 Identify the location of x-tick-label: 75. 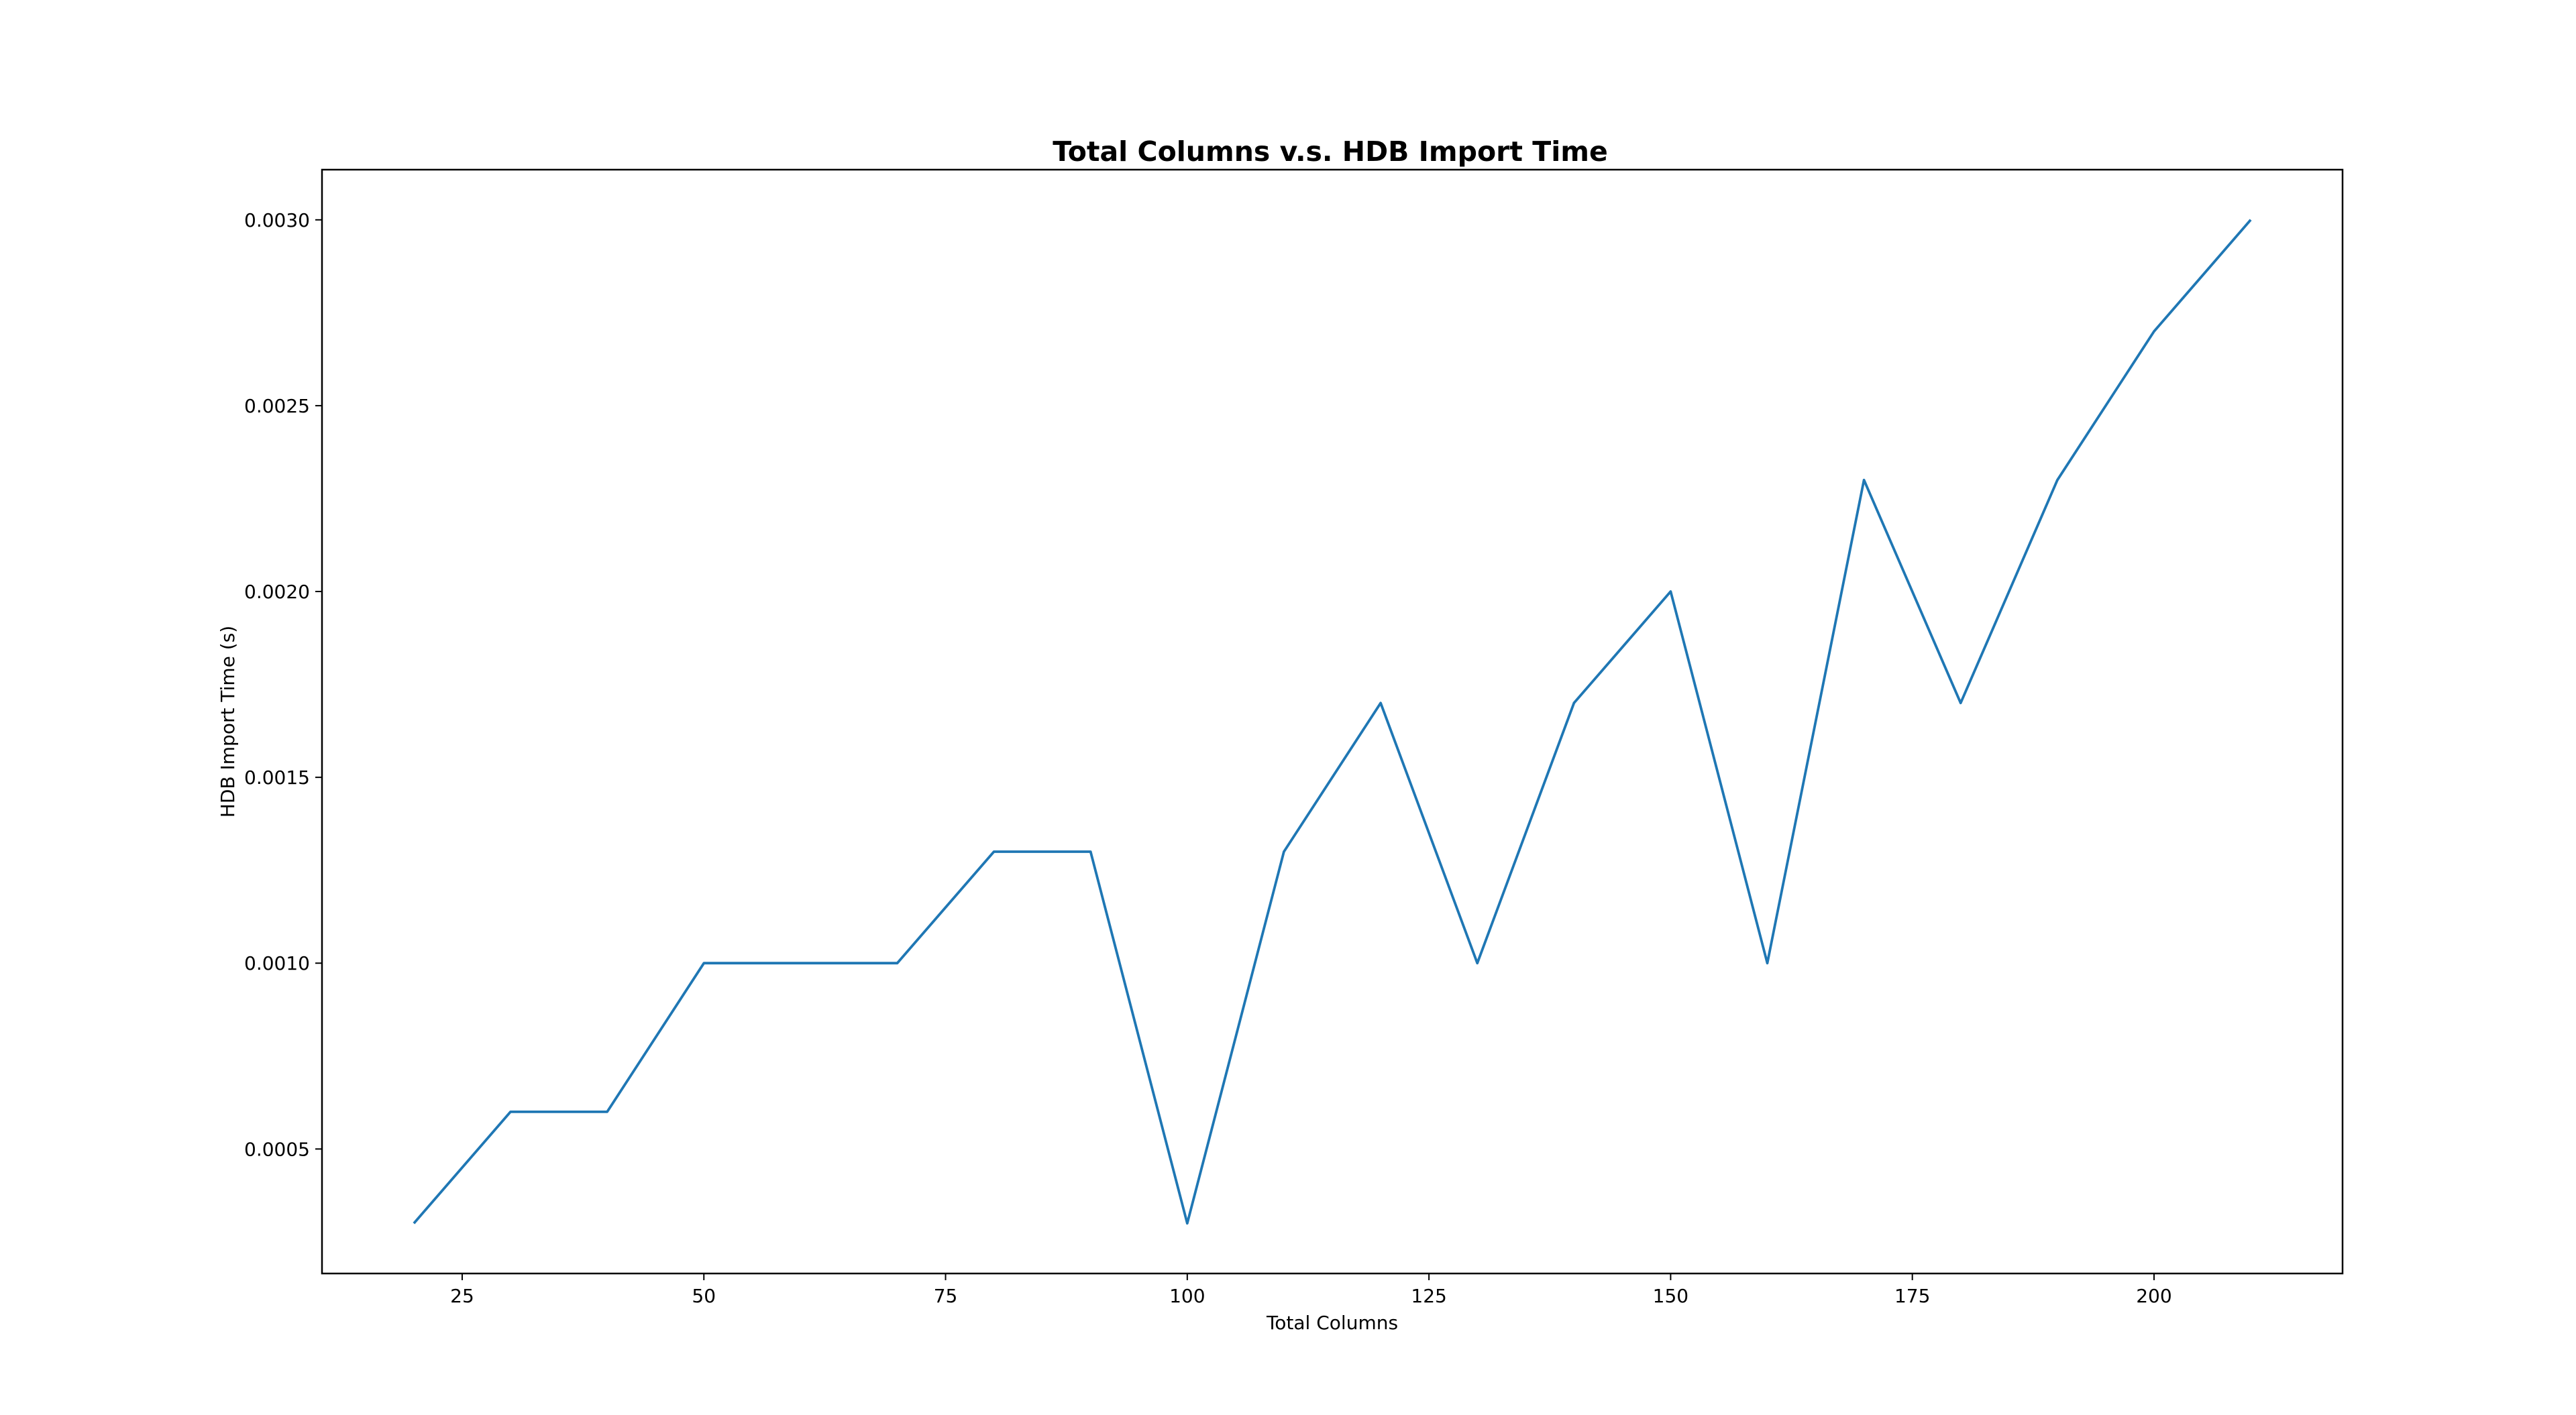
(946, 1296).